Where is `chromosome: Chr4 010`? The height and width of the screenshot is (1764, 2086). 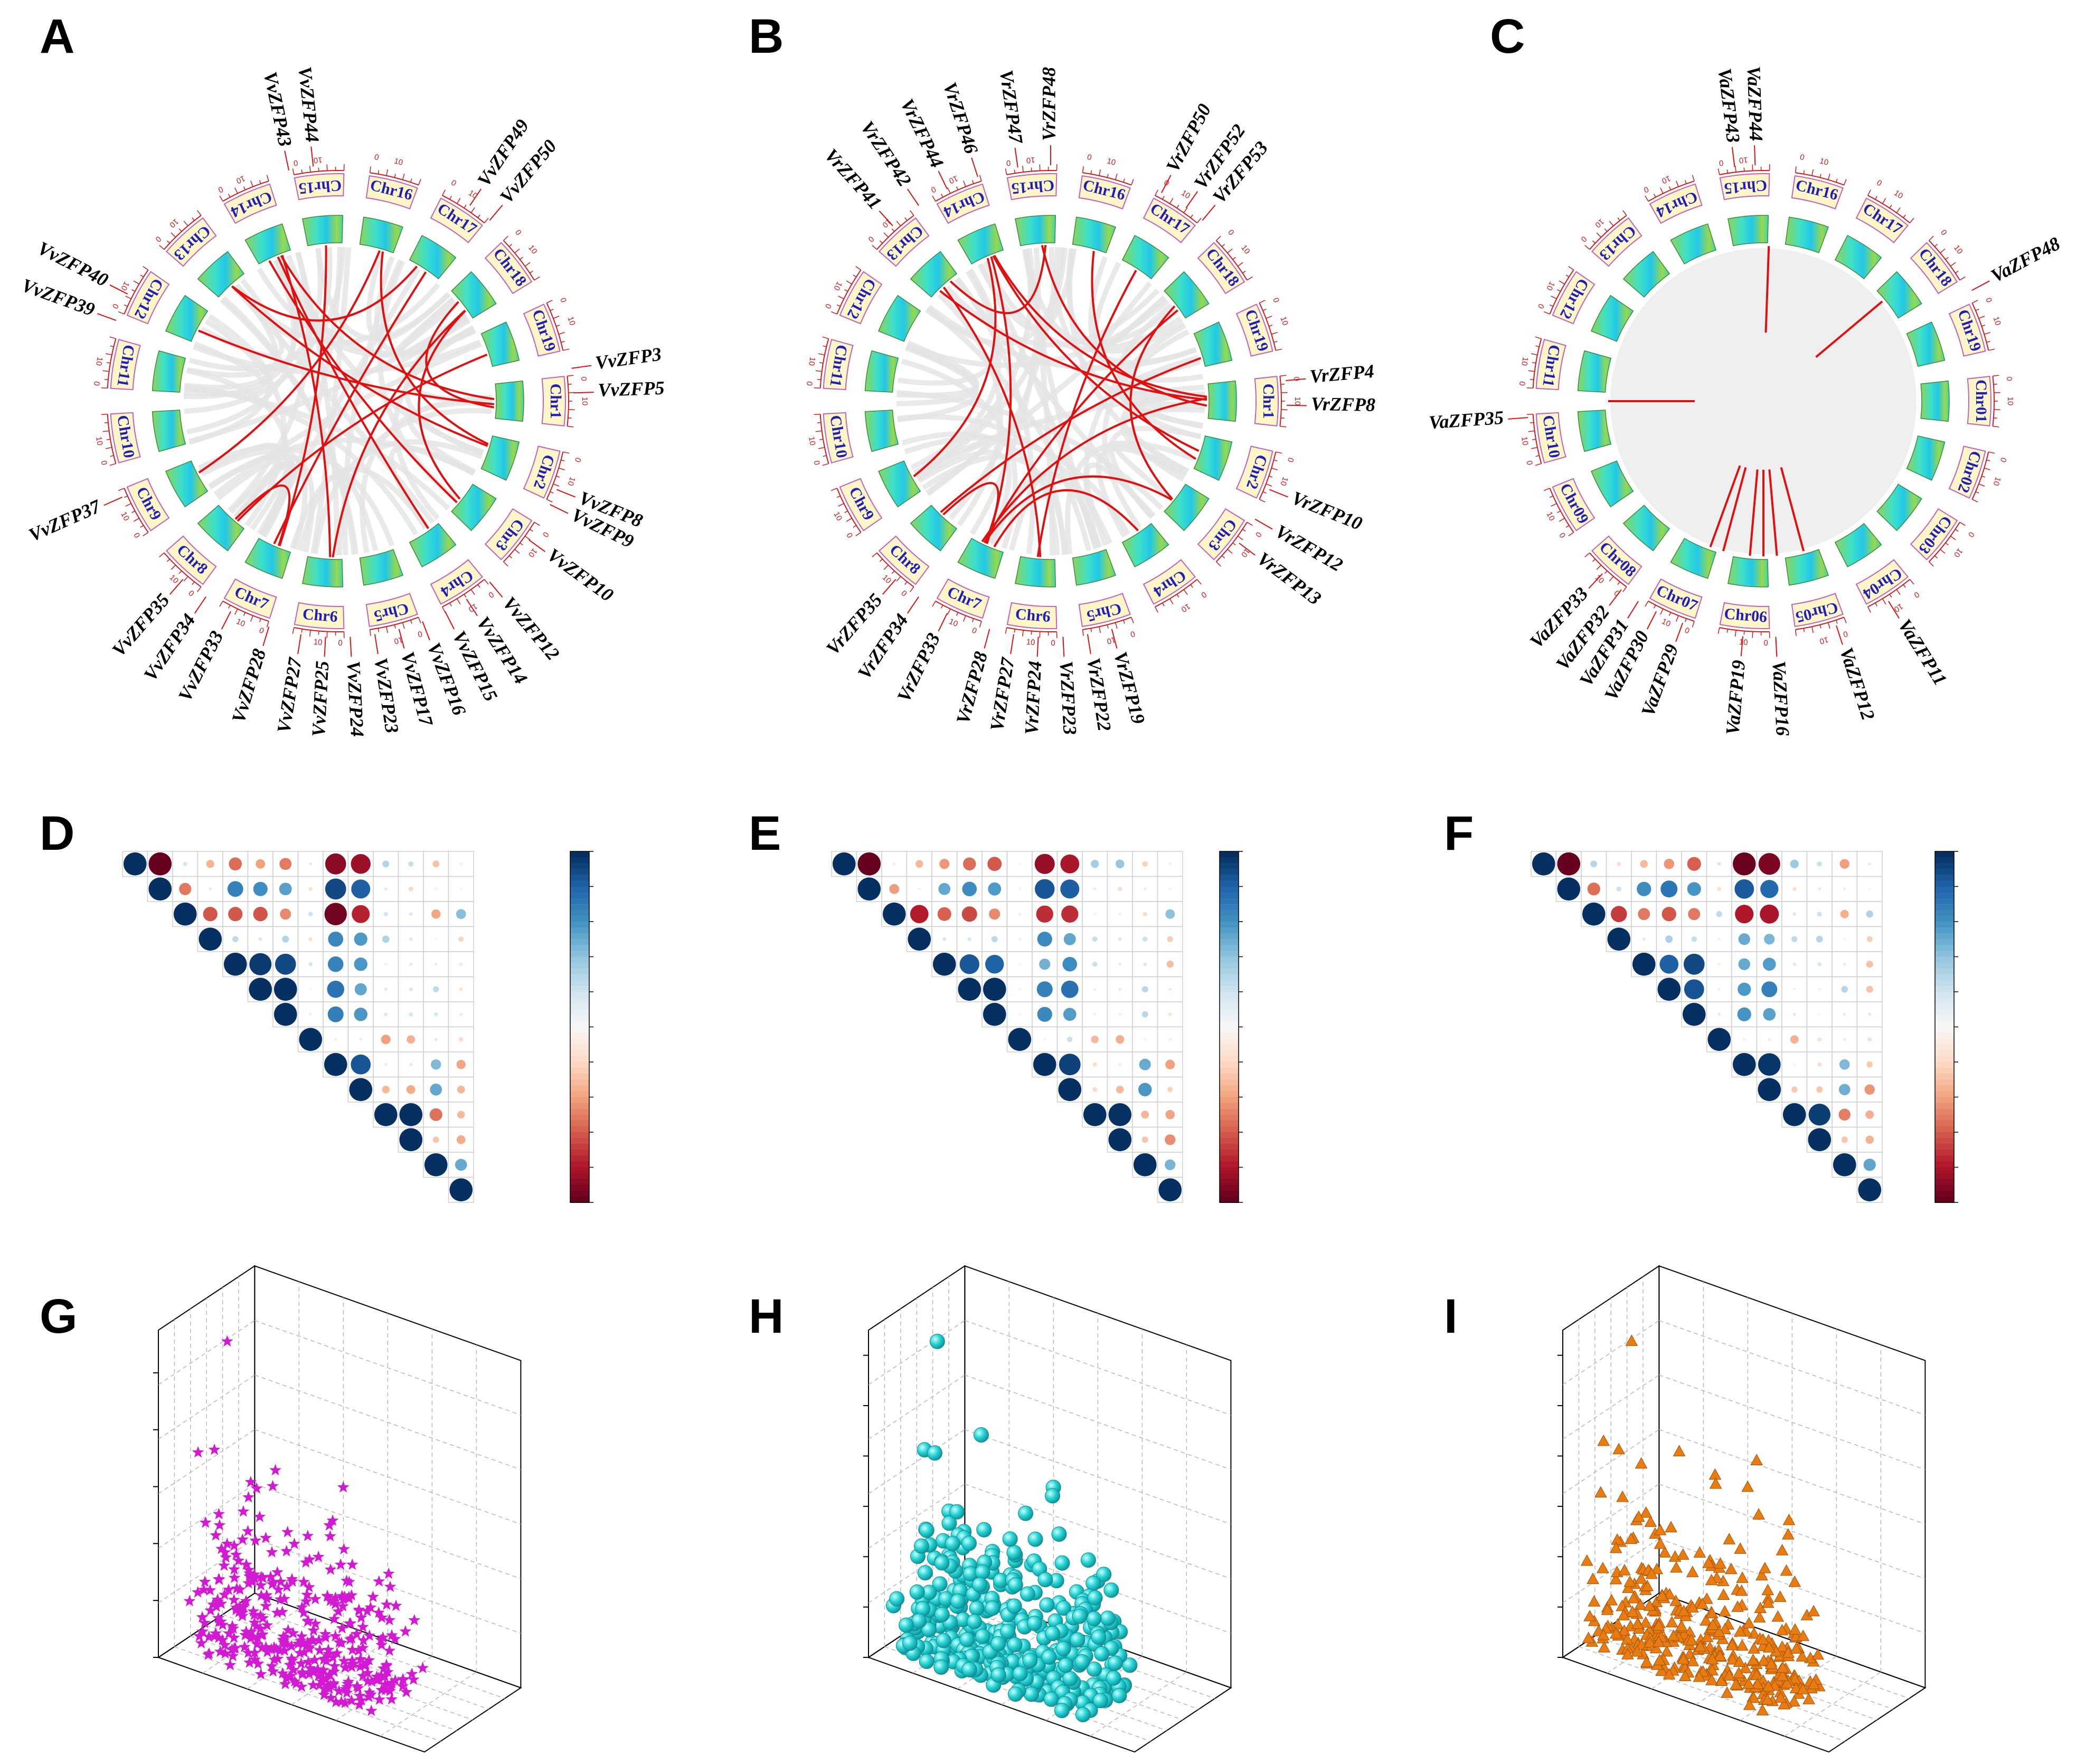 chromosome: Chr4 010 is located at coordinates (452, 568).